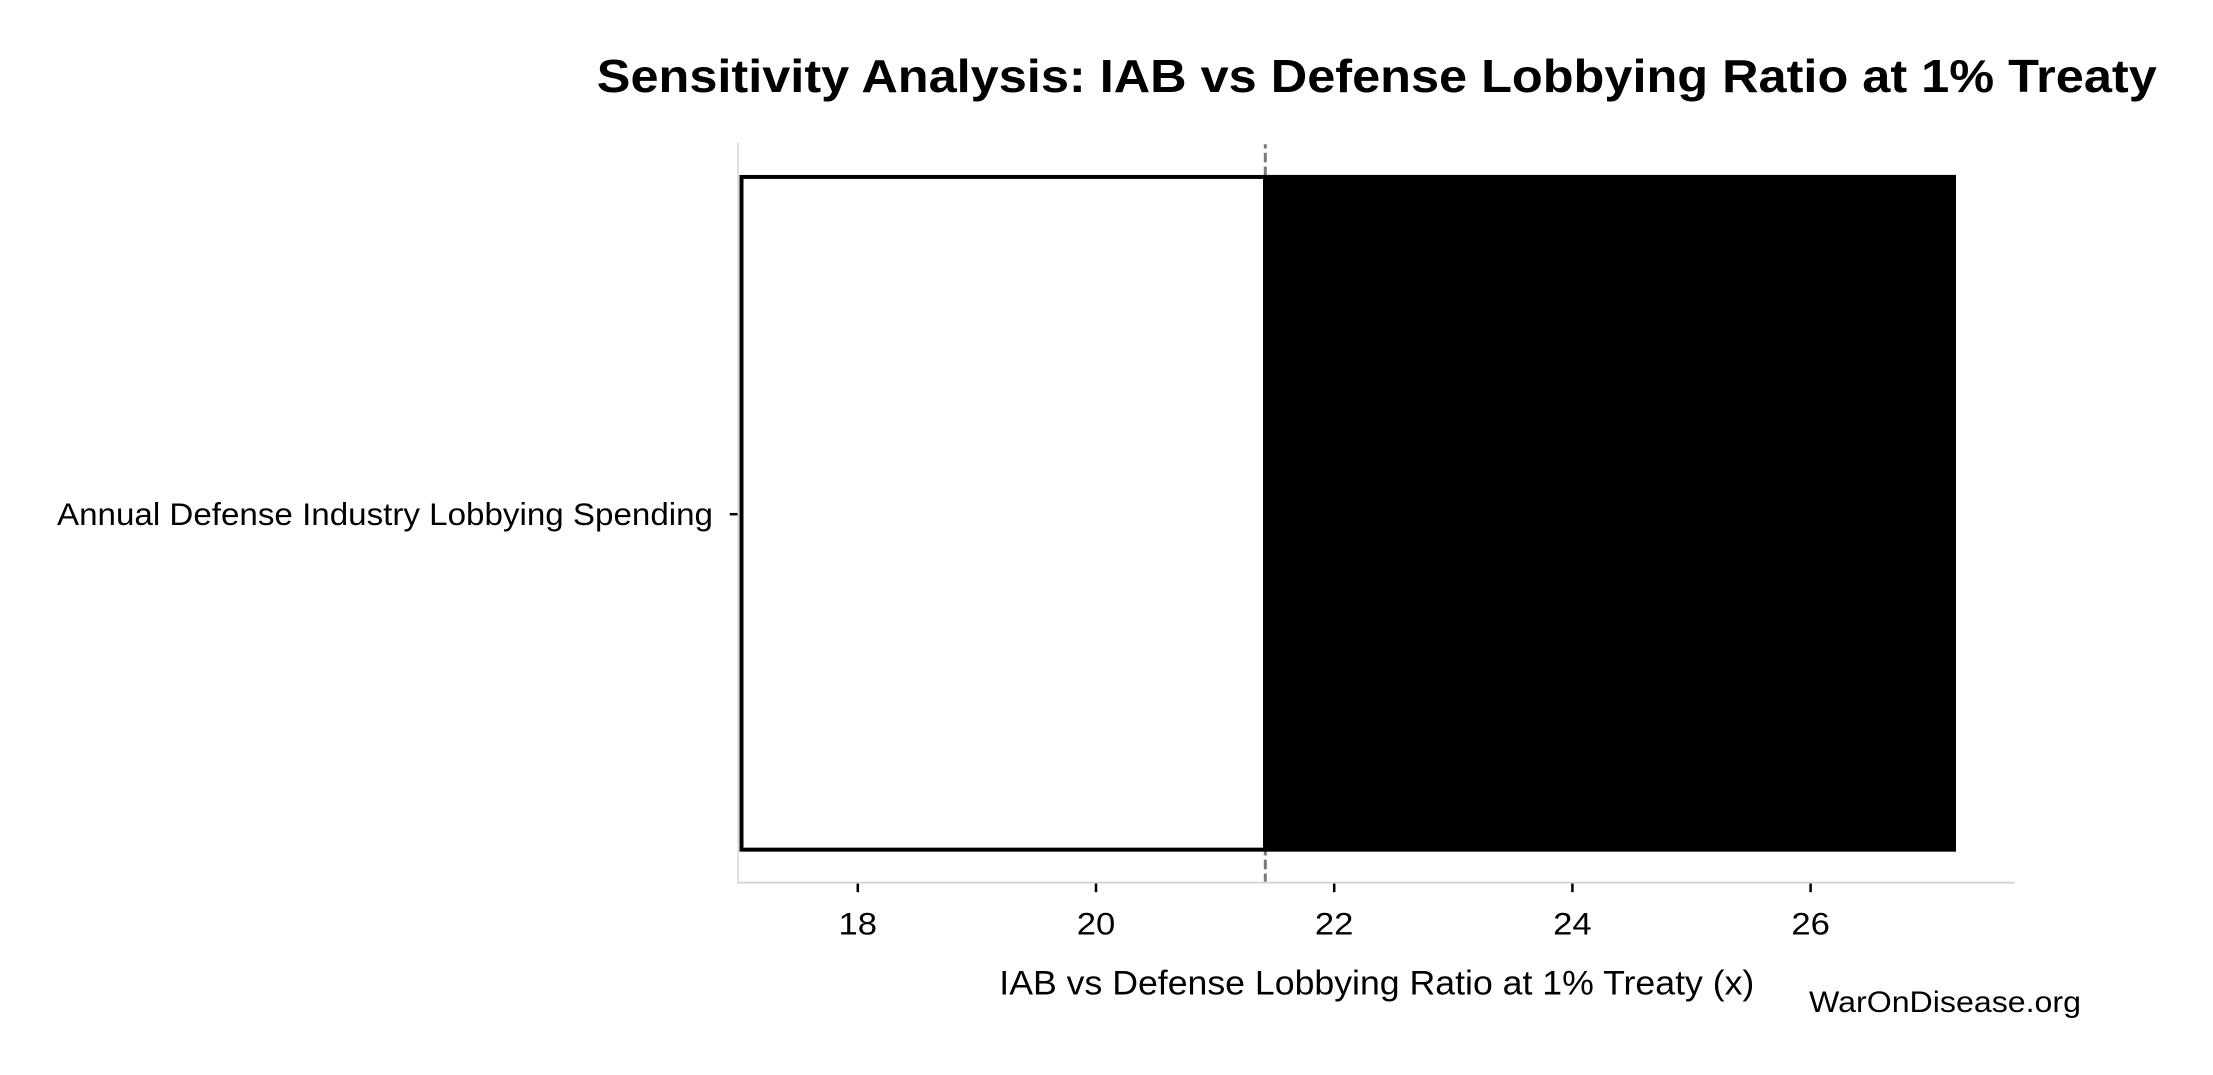 The width and height of the screenshot is (2213, 1075). Describe the element at coordinates (1572, 924) in the screenshot. I see `svg-text: 24` at that location.